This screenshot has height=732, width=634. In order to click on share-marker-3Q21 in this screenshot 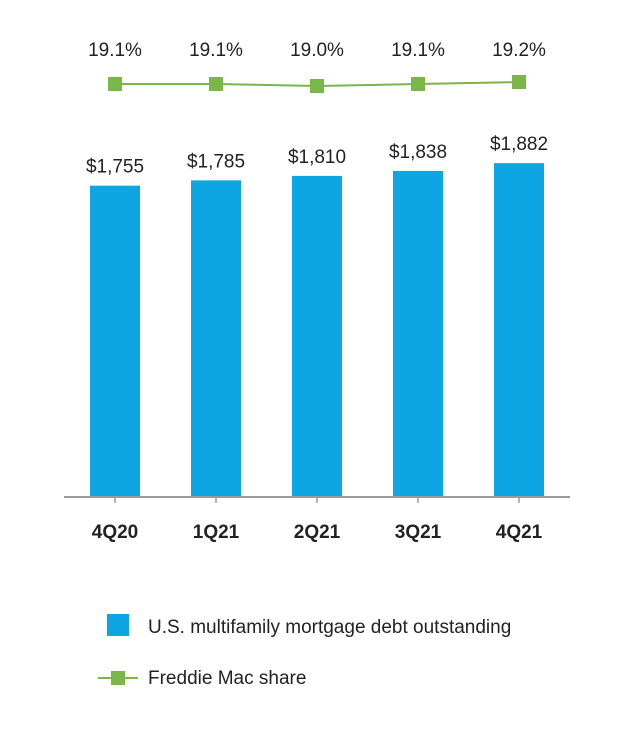, I will do `click(418, 84)`.